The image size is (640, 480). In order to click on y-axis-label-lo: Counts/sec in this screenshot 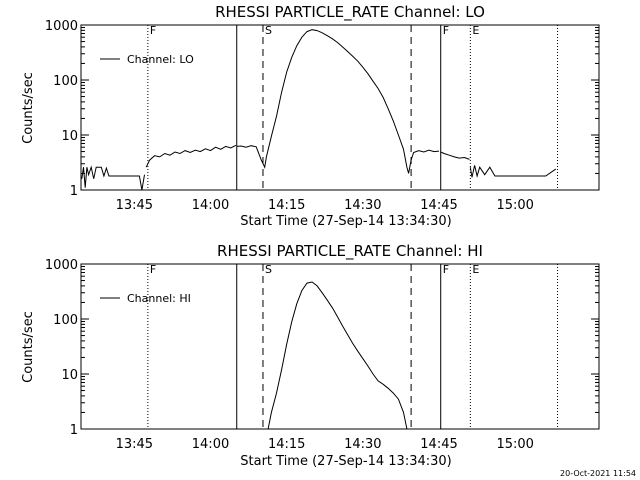, I will do `click(28, 108)`.